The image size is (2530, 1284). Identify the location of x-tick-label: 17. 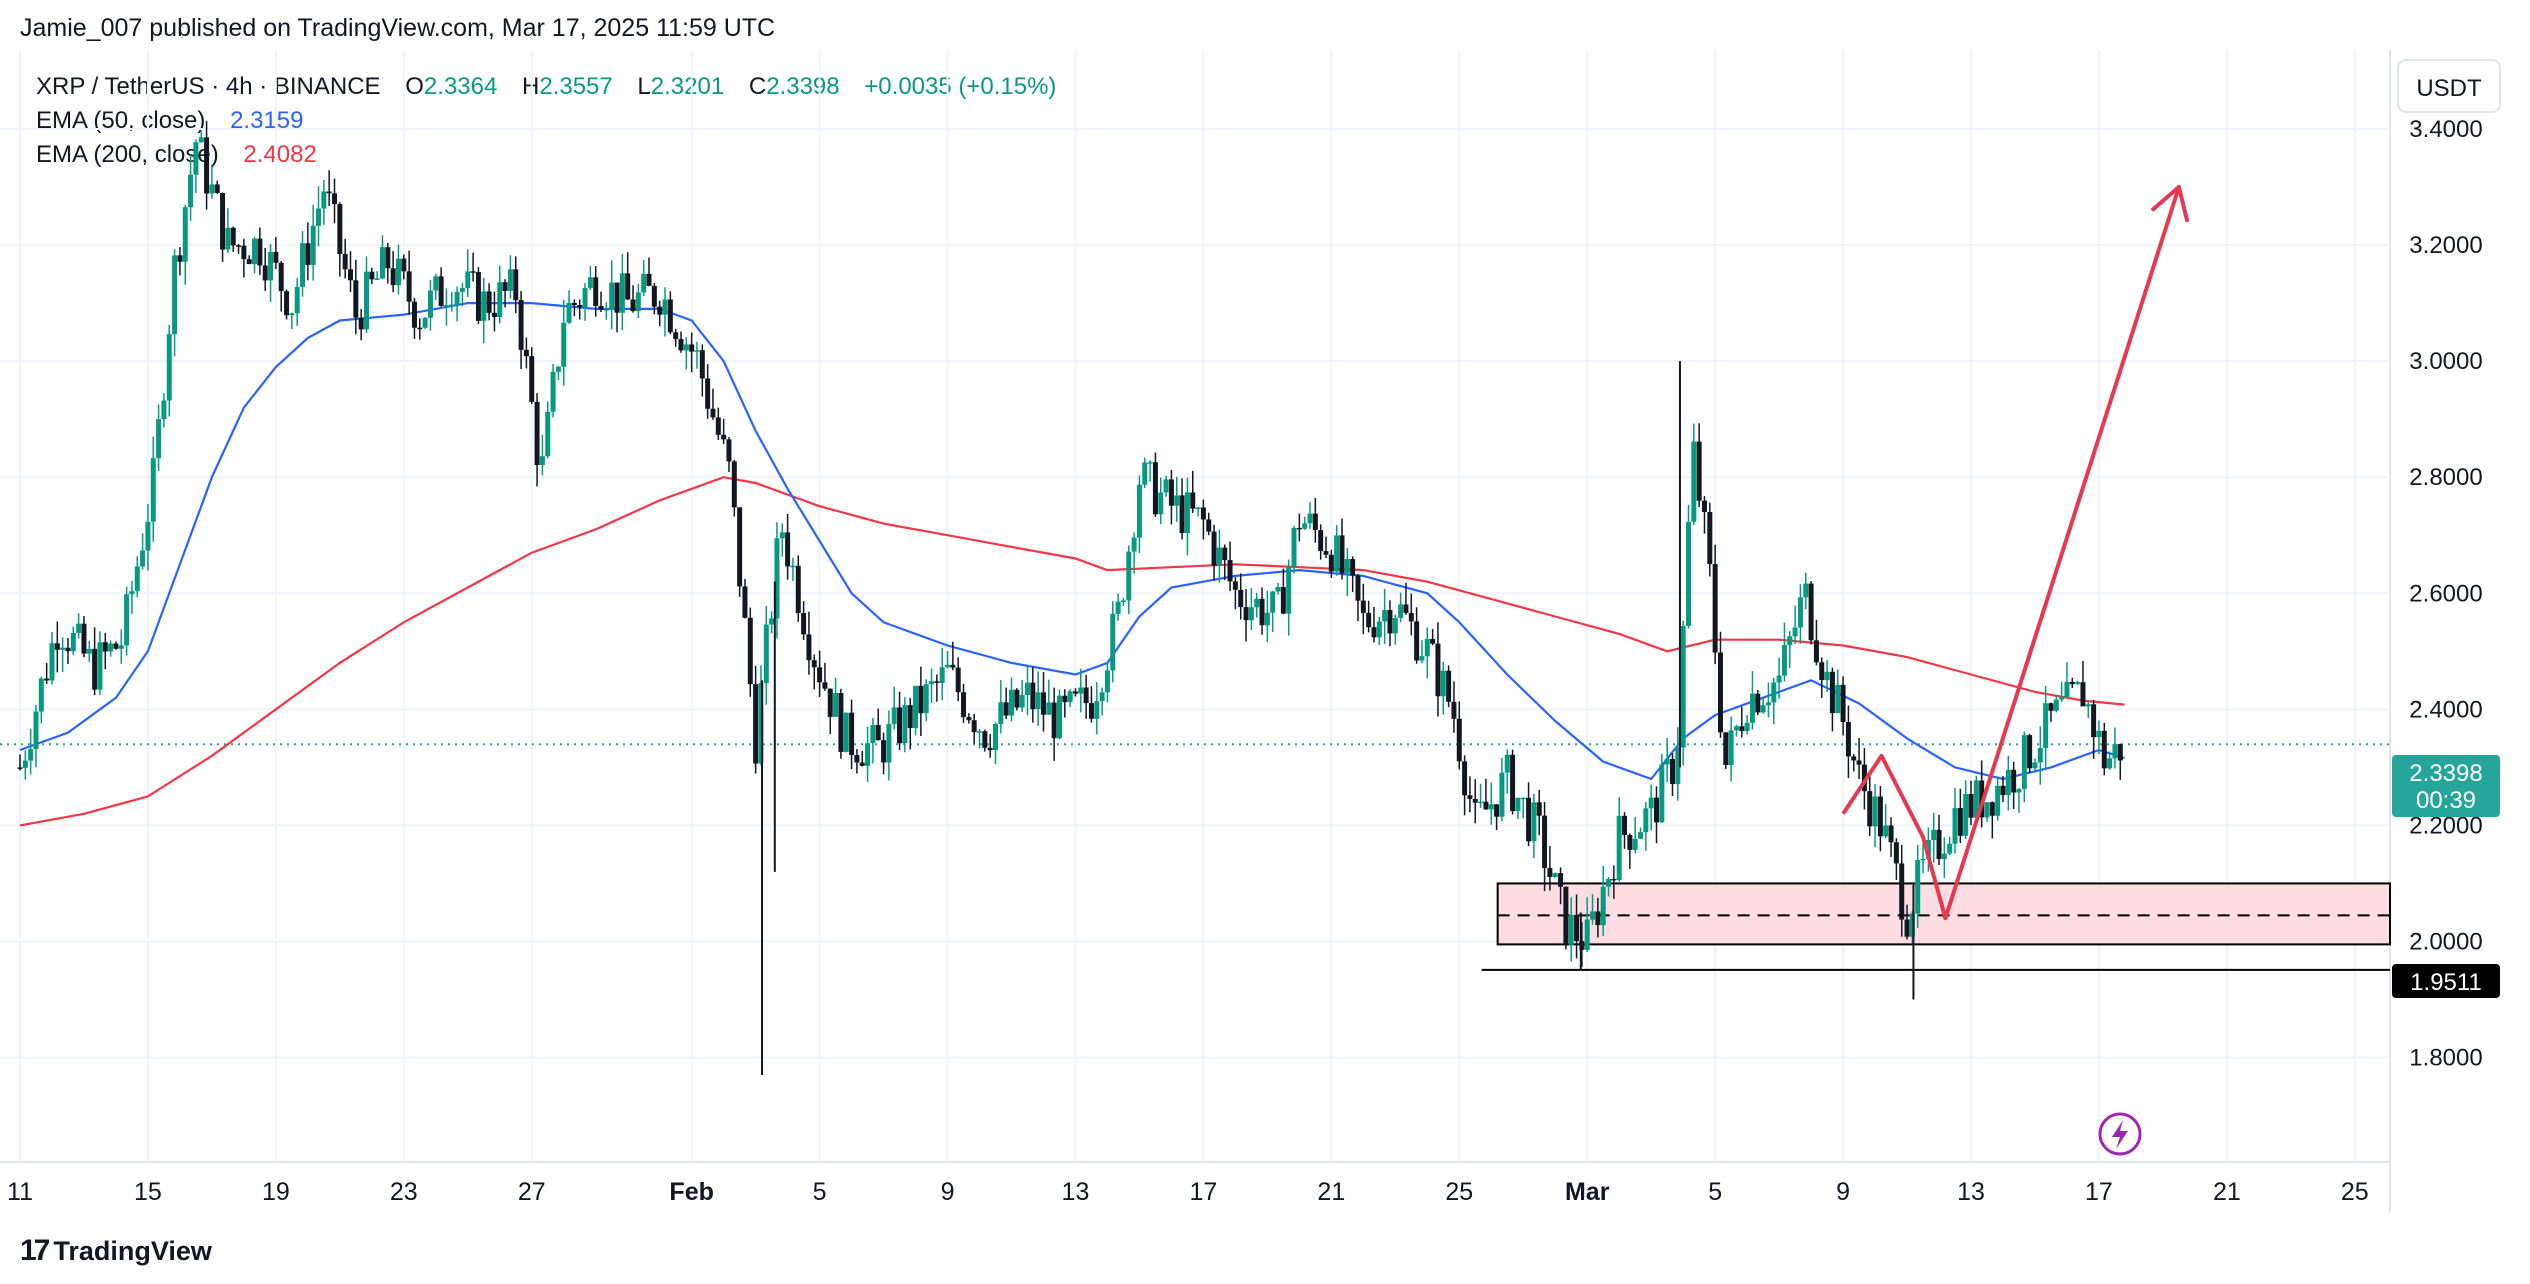
(2099, 1192).